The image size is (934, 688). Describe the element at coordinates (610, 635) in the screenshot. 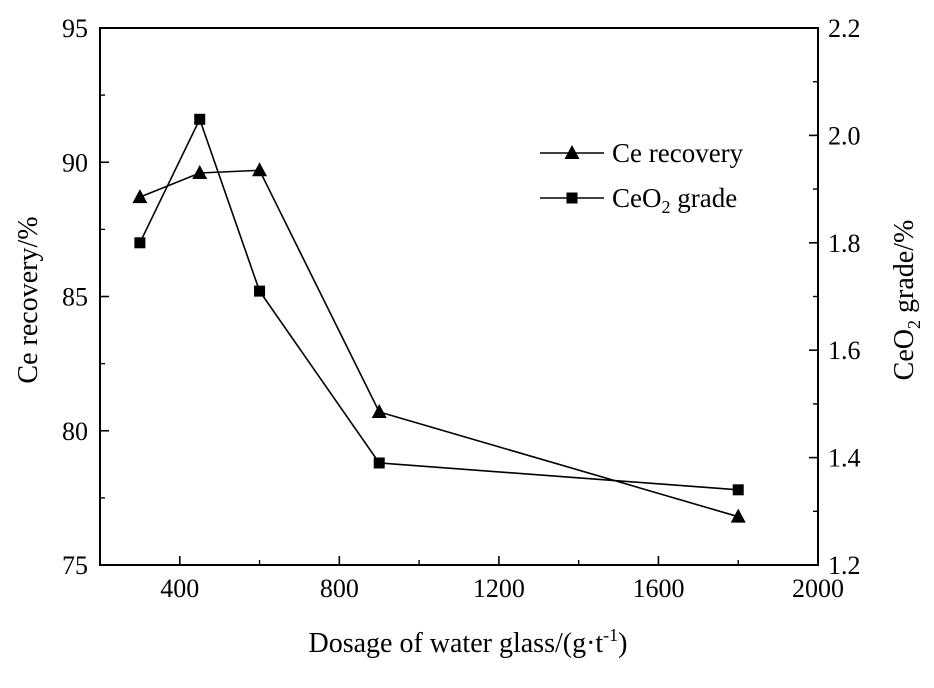

I see `x-axis-title-sup: -1` at that location.